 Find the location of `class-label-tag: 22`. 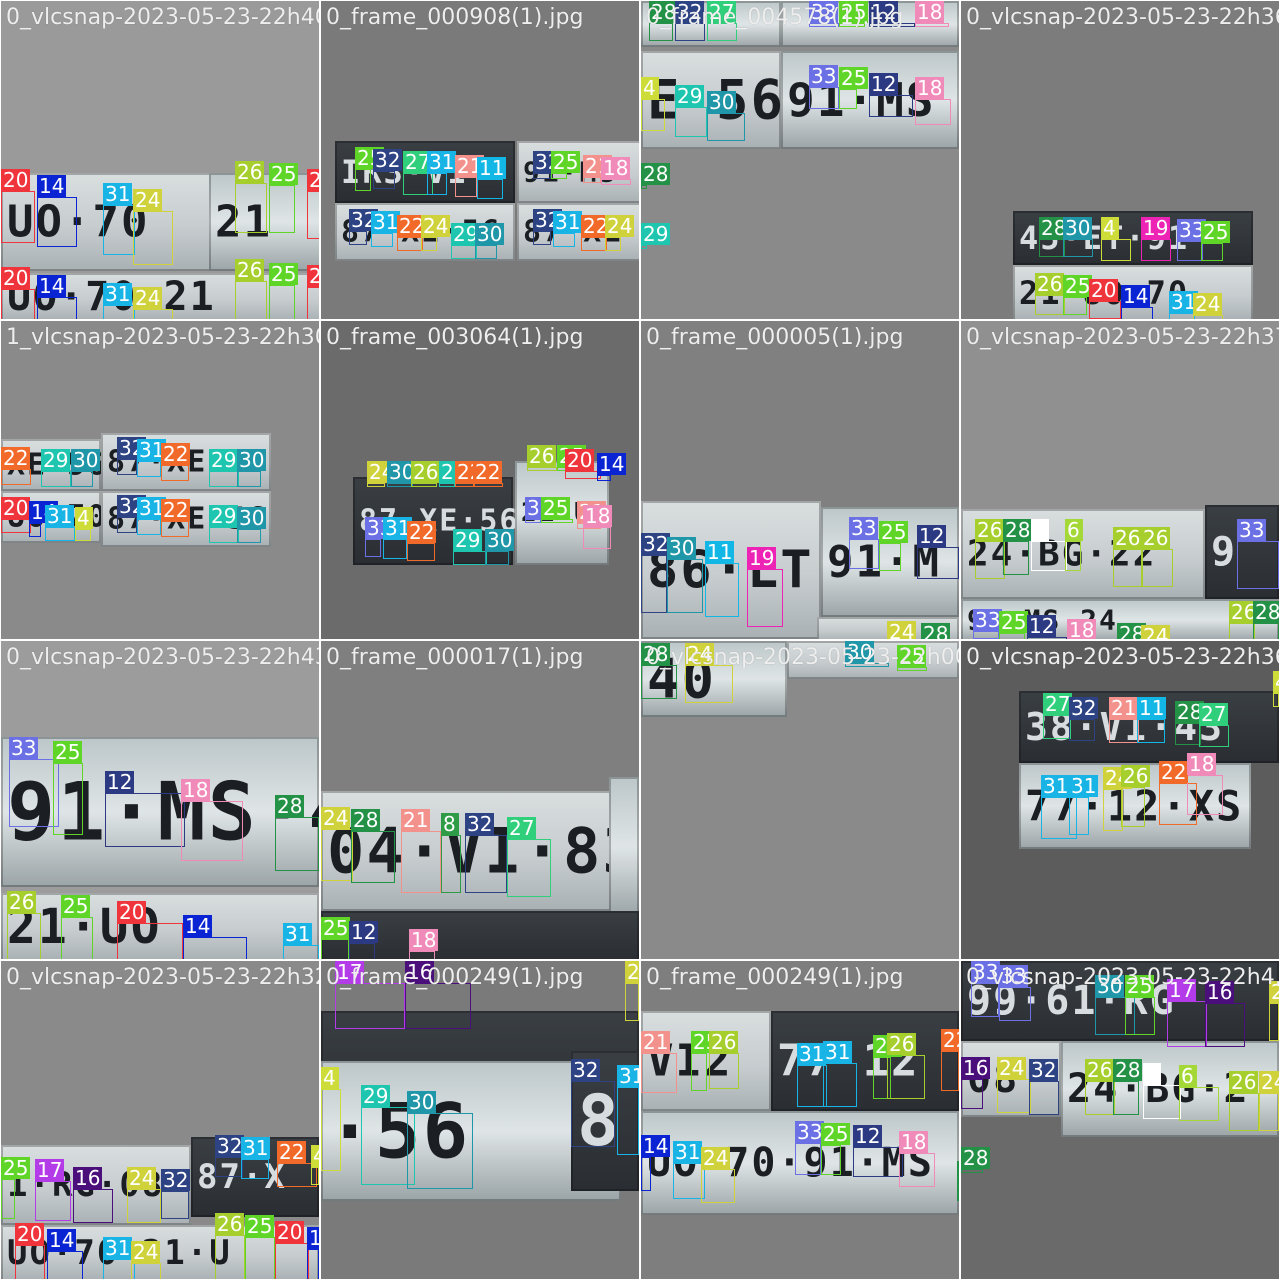

class-label-tag: 22 is located at coordinates (292, 1152).